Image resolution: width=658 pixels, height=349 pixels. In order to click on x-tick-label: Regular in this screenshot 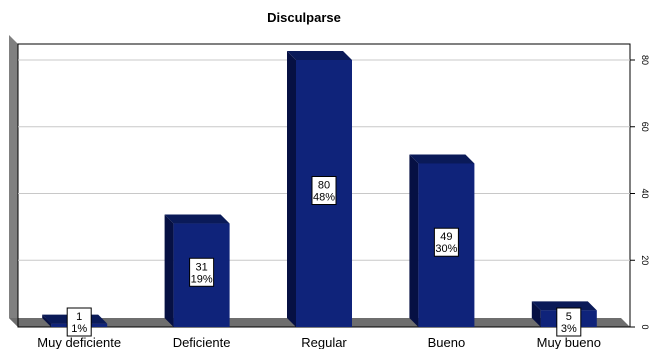, I will do `click(324, 342)`.